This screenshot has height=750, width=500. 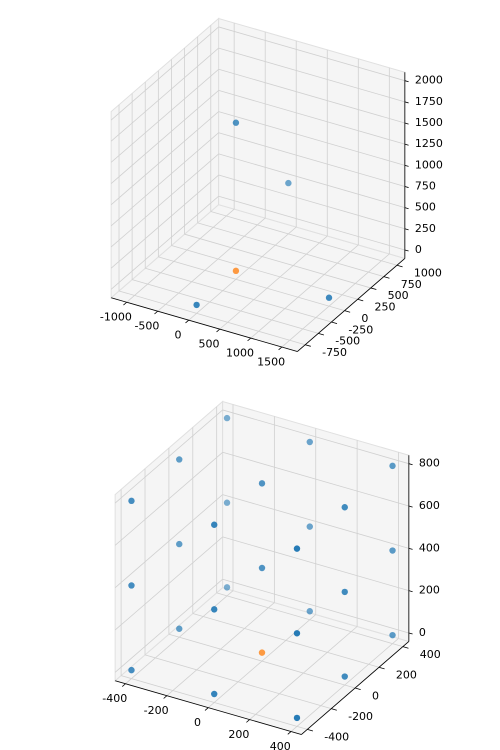 I want to click on y-tick-label: 0, so click(x=364, y=318).